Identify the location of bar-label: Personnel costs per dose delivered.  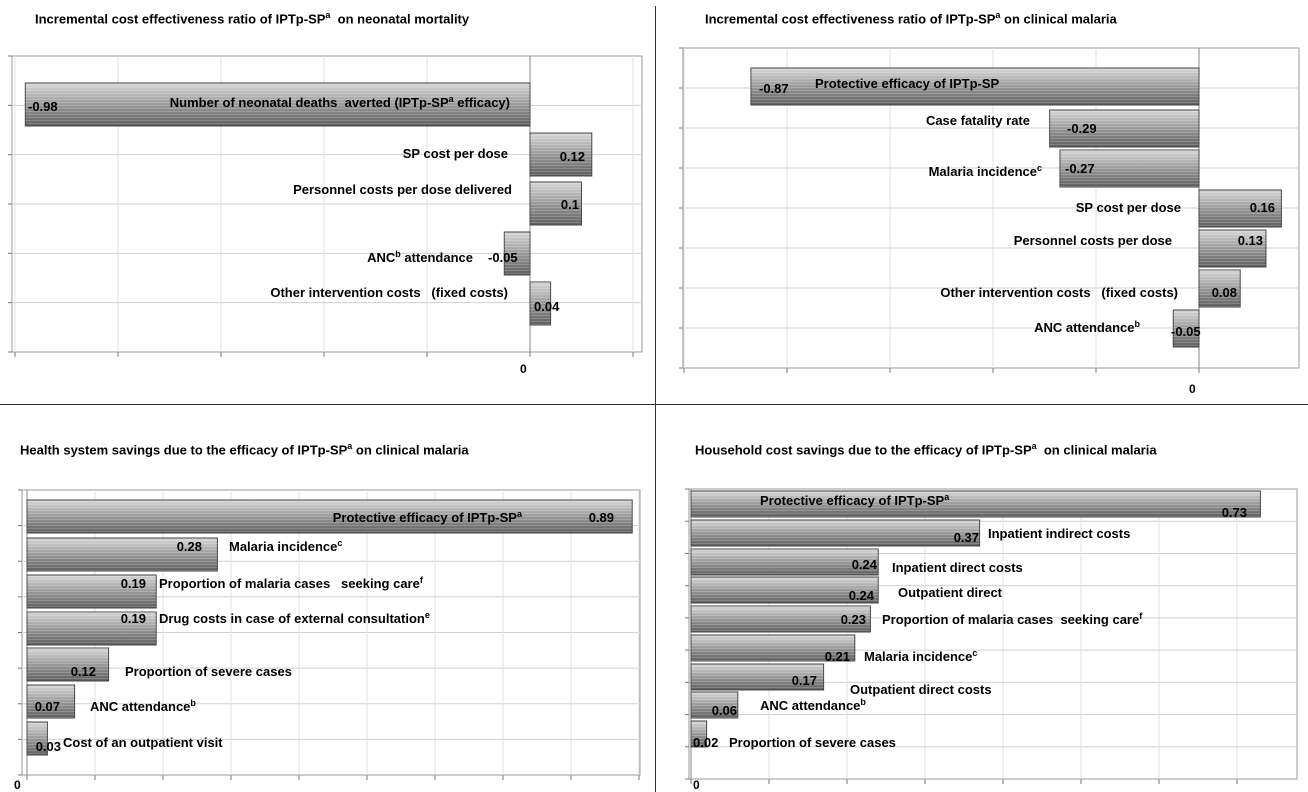
(402, 189).